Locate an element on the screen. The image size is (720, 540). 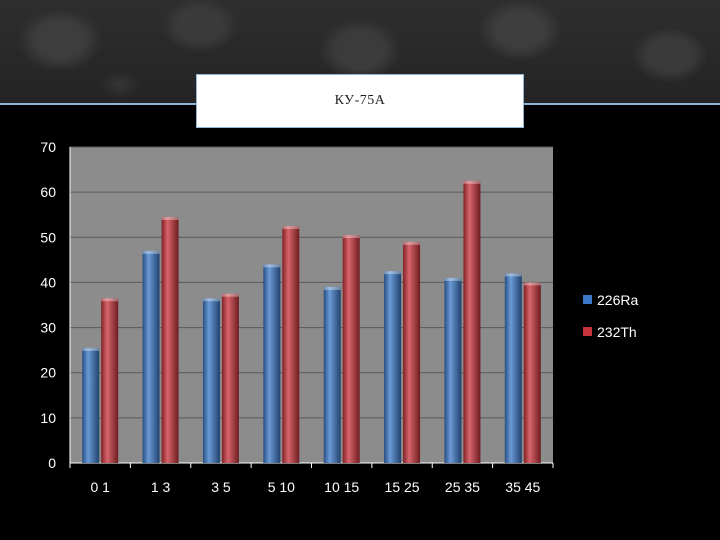
y-tick-label: 40 is located at coordinates (48, 282).